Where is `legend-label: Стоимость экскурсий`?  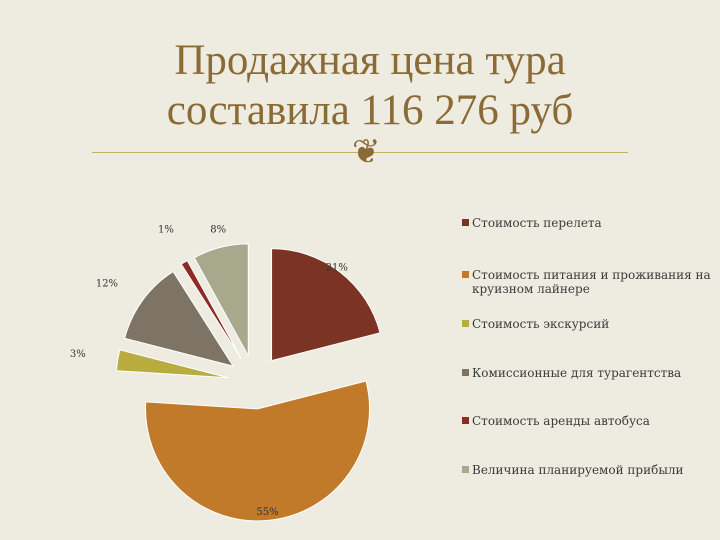 legend-label: Стоимость экскурсий is located at coordinates (541, 324).